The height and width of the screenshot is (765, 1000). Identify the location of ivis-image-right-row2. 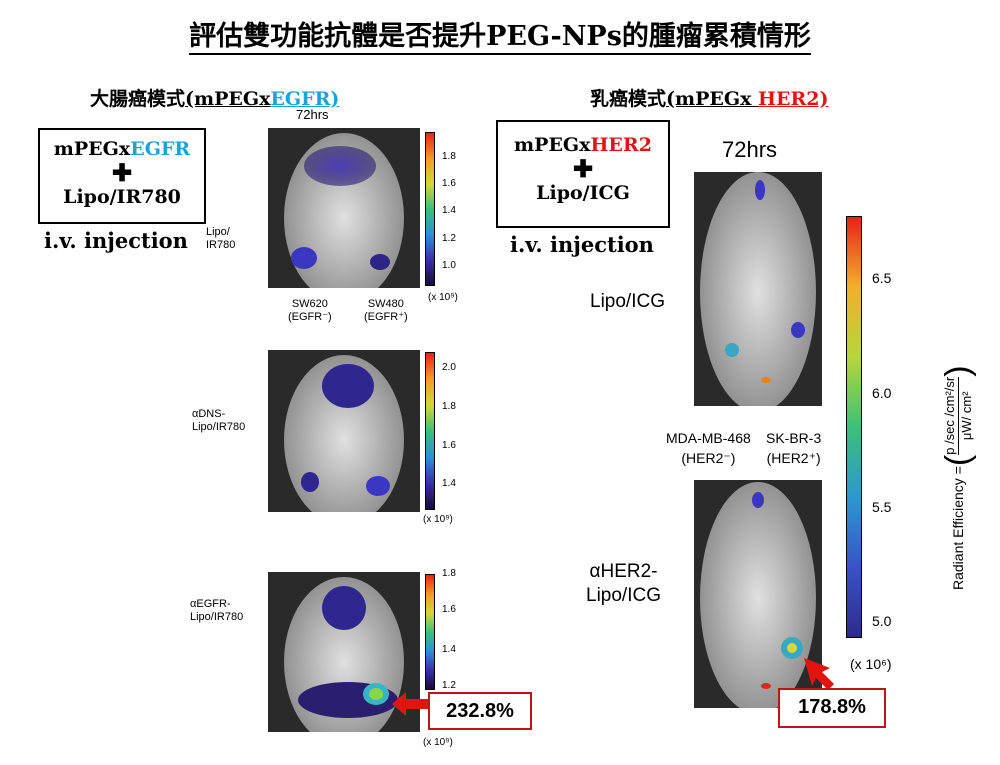
(758, 594).